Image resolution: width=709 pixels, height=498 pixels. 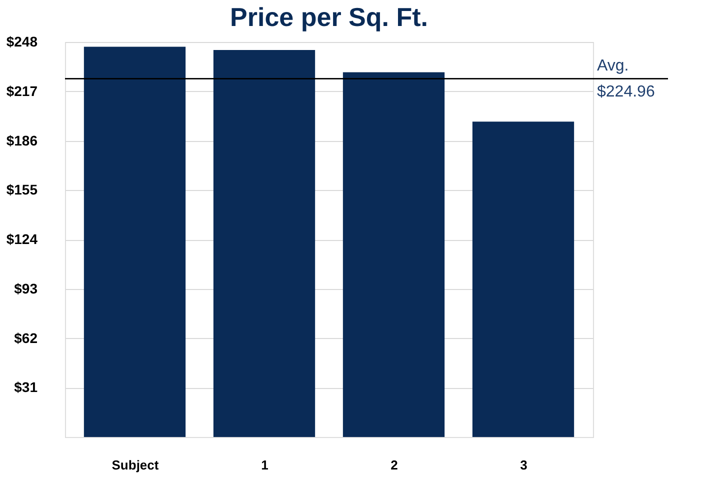 What do you see at coordinates (26, 387) in the screenshot?
I see `y-tick-label: $31` at bounding box center [26, 387].